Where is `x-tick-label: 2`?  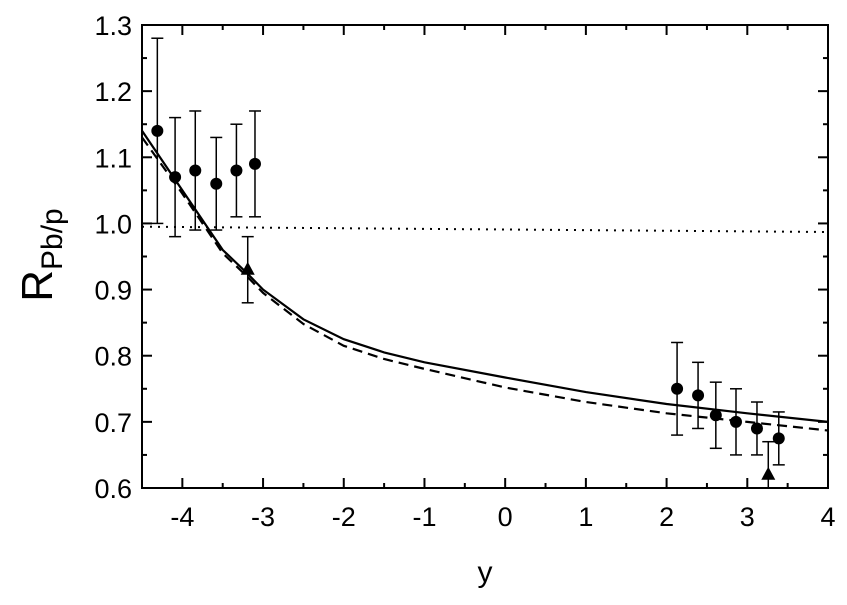
x-tick-label: 2 is located at coordinates (666, 517).